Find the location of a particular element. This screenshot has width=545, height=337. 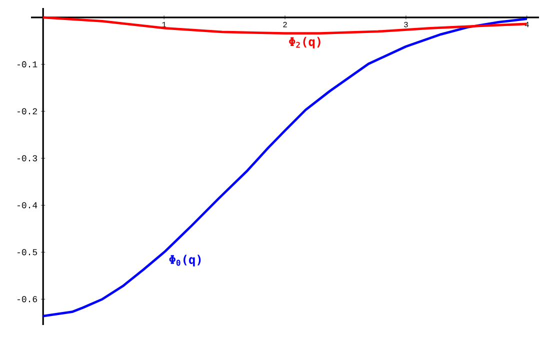

y-tick-label: -0.5 is located at coordinates (28, 252).